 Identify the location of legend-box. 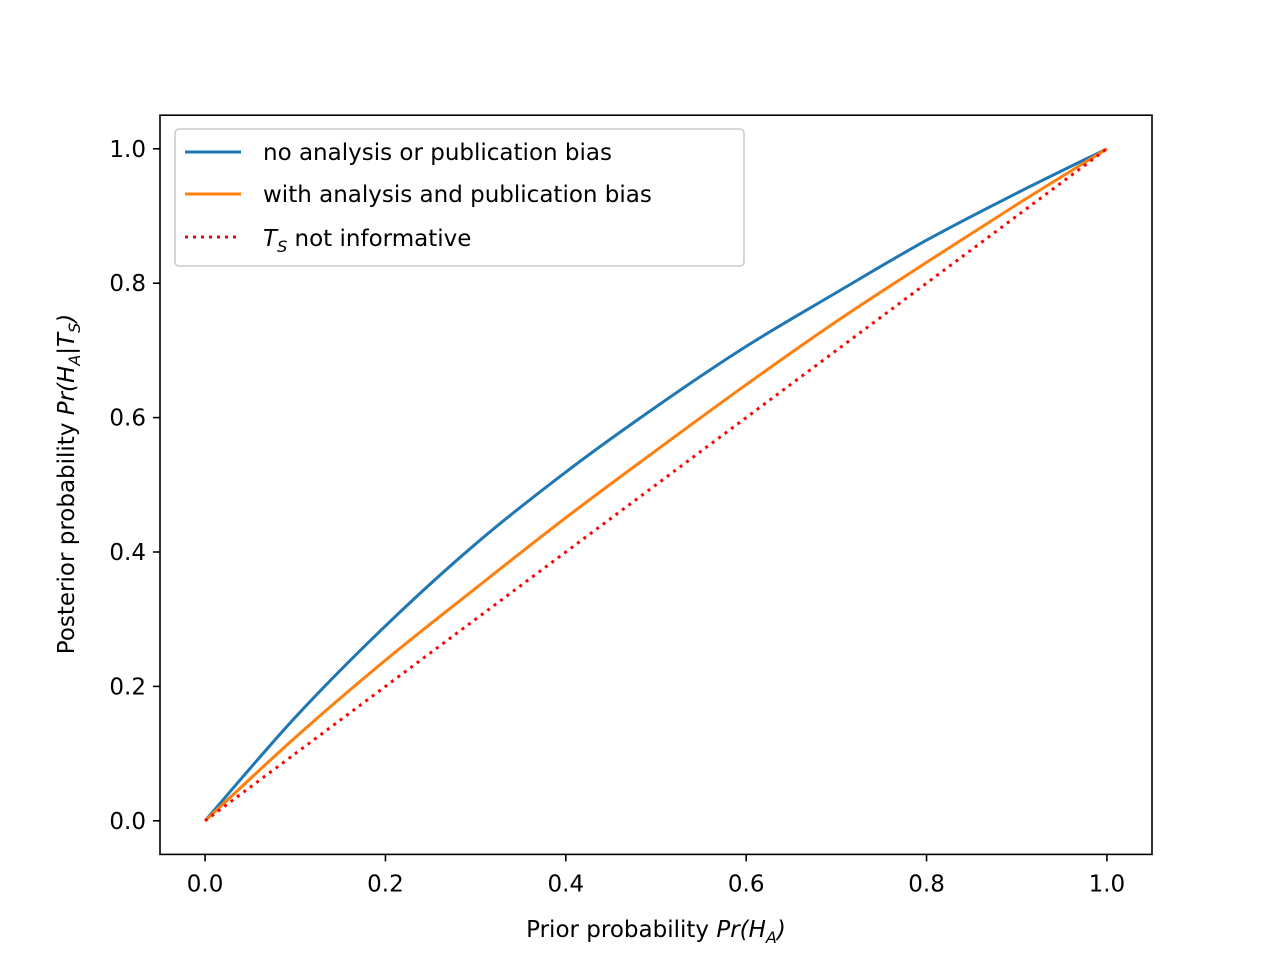
(459, 197).